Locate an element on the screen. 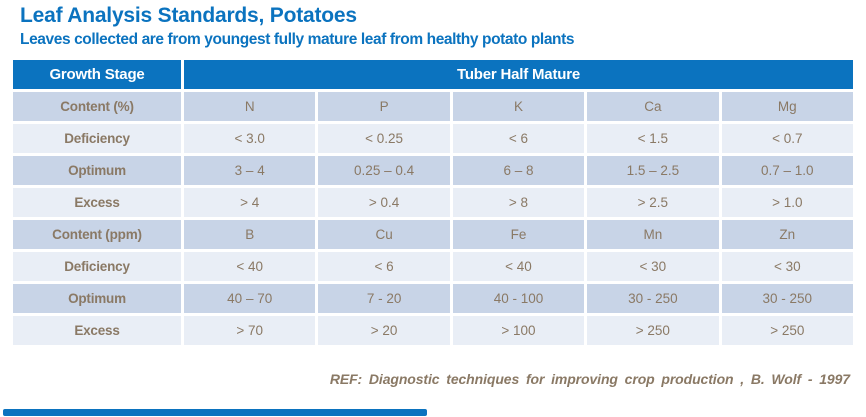  bottom-accent-bar is located at coordinates (215, 412).